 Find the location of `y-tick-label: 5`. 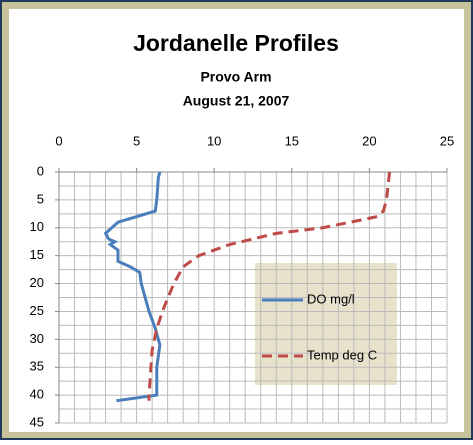

y-tick-label: 5 is located at coordinates (40, 198).